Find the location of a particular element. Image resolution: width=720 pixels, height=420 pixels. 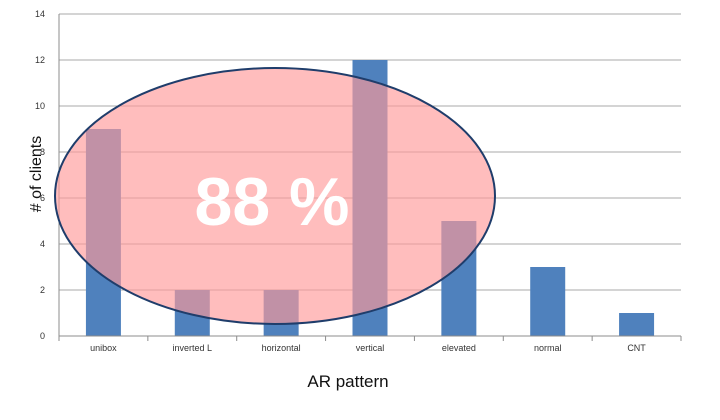

y-tick-label: 0 is located at coordinates (42, 336).